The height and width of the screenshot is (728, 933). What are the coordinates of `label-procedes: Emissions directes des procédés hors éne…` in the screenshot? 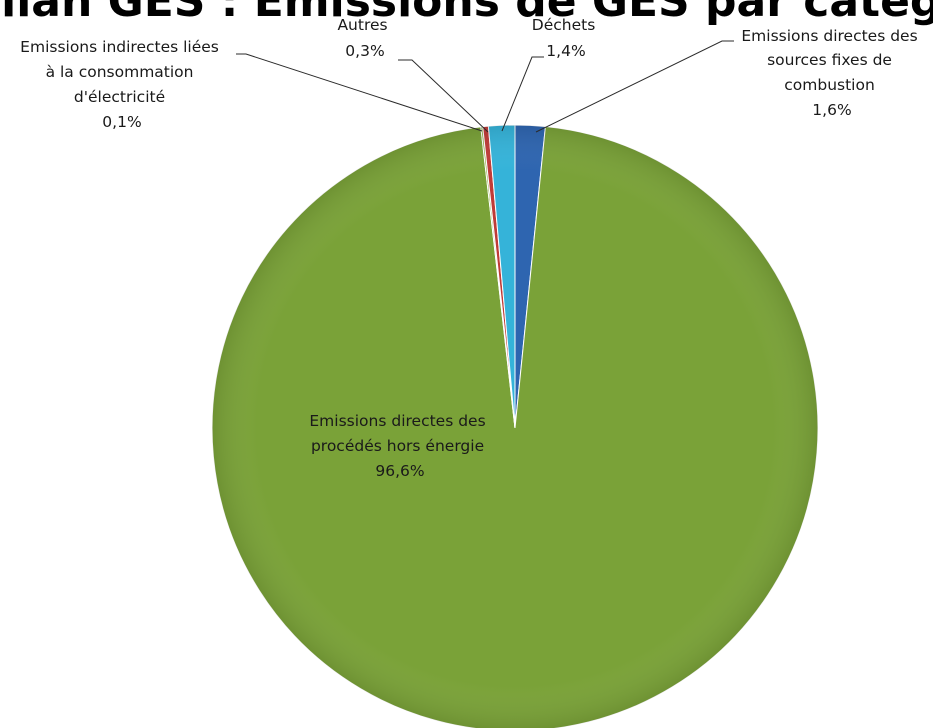 It's located at (399, 446).